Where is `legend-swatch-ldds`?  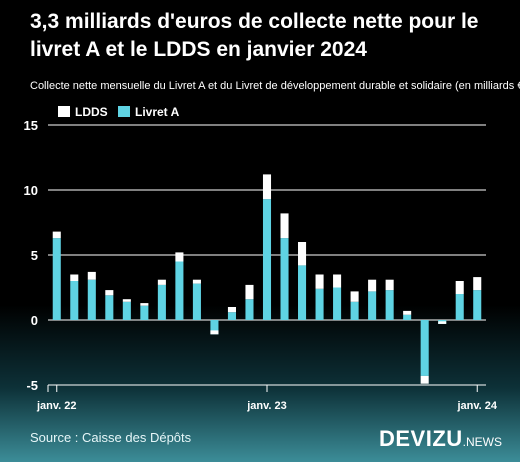
legend-swatch-ldds is located at coordinates (64, 111).